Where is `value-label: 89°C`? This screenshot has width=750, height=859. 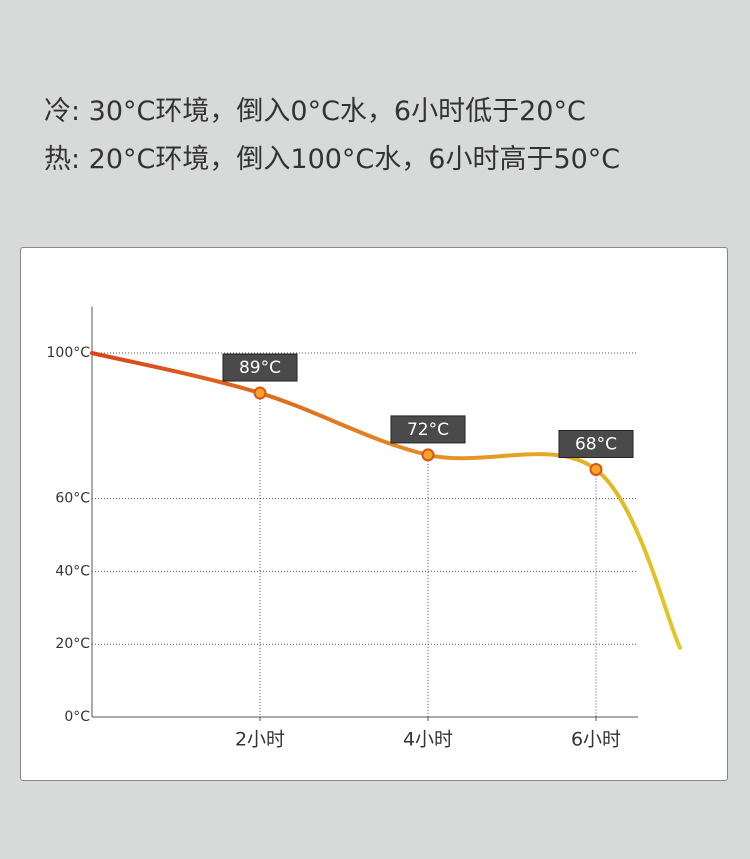 value-label: 89°C is located at coordinates (260, 368).